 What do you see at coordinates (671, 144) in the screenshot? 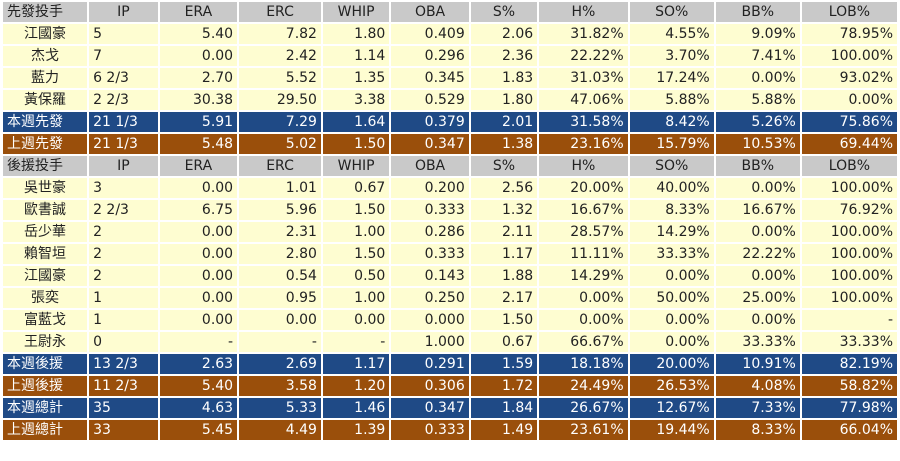
I see `stat-cell: 15.79%` at bounding box center [671, 144].